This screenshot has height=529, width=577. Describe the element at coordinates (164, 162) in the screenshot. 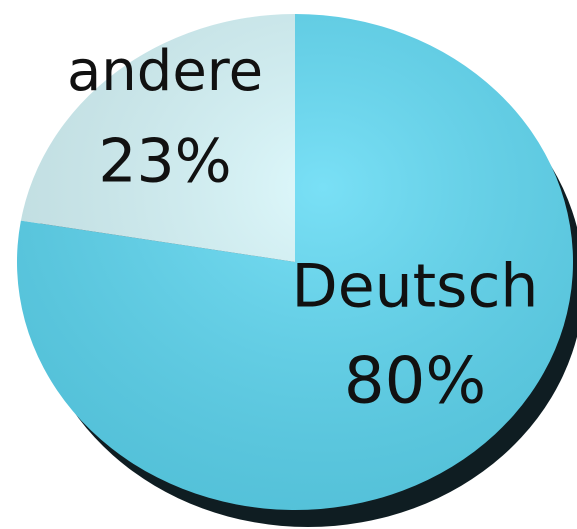

I see `slice-value: 23%` at that location.